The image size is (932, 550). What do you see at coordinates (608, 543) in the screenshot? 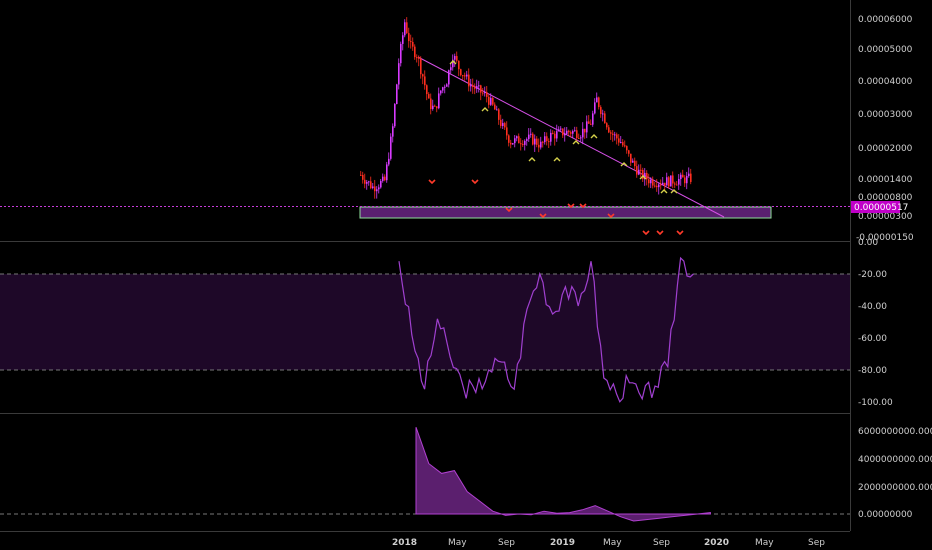
I see `time-x-axis: 2018 May Sep 2019 May Sep 2020 May Sep` at bounding box center [608, 543].